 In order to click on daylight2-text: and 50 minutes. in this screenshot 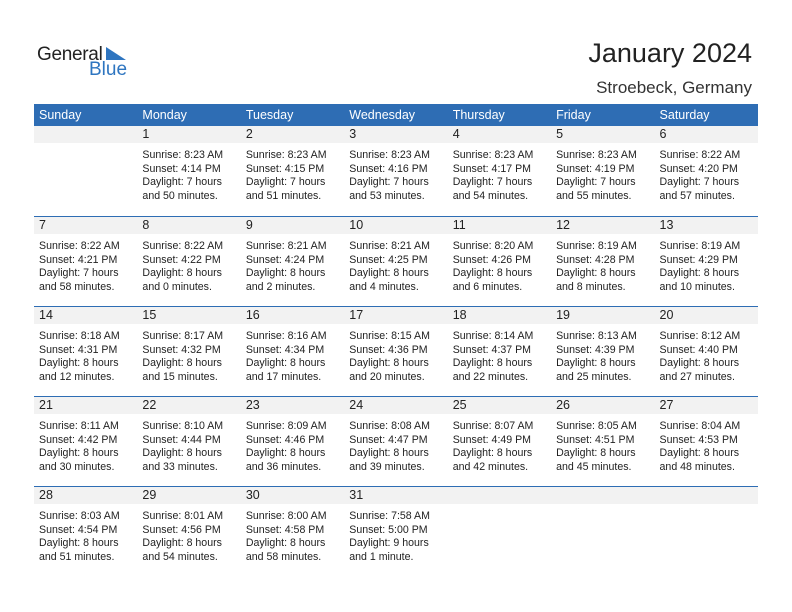, I will do `click(180, 195)`.